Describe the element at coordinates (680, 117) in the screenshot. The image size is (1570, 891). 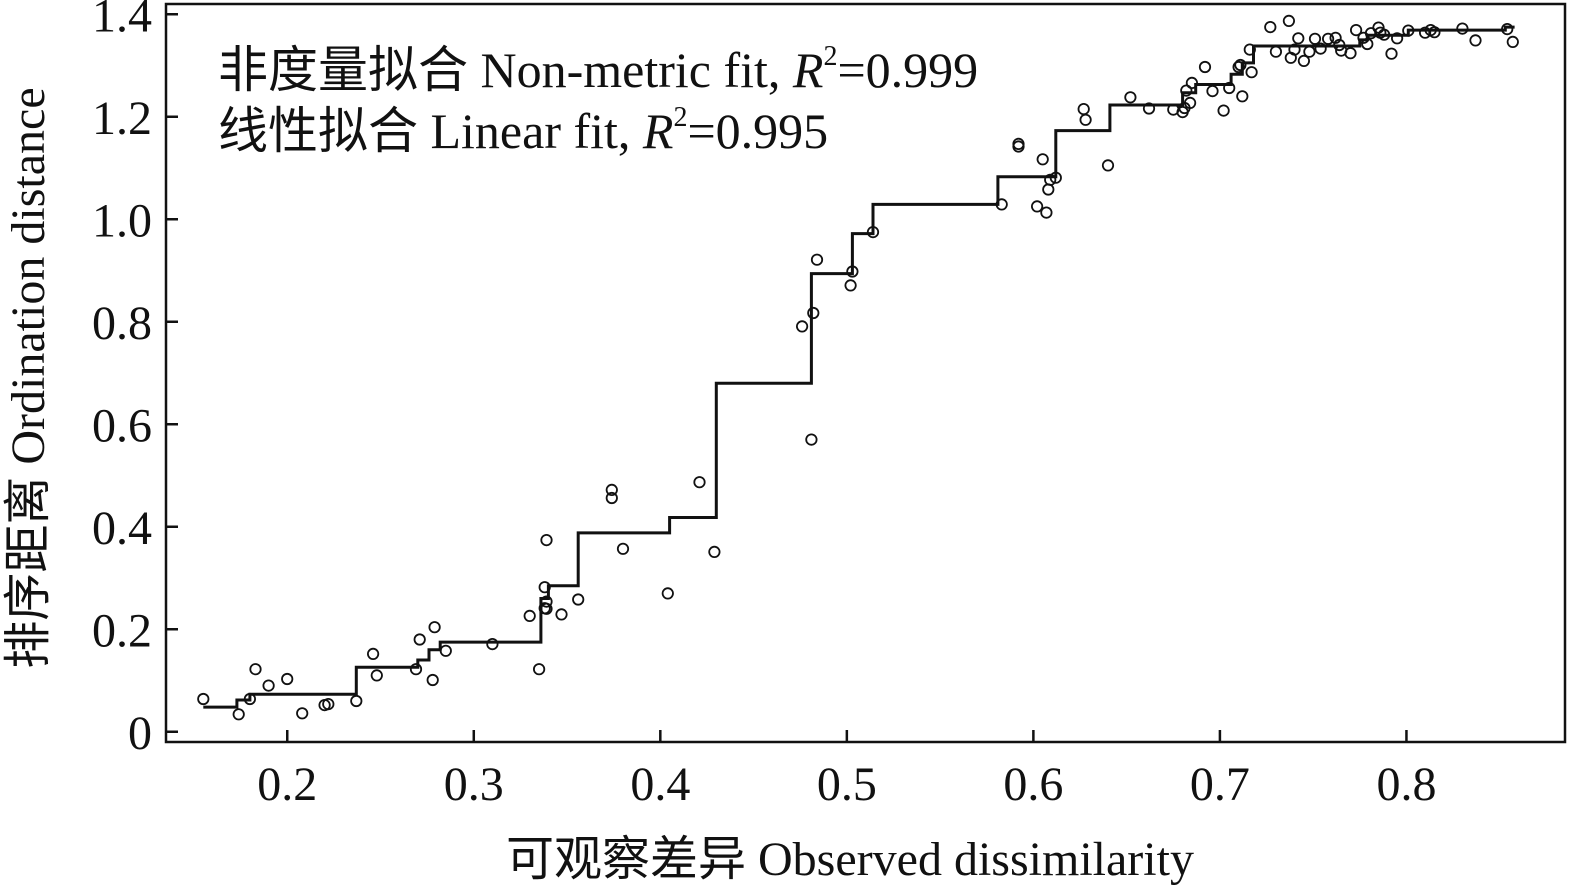
I see `legend-line-linear-superscript: 2` at that location.